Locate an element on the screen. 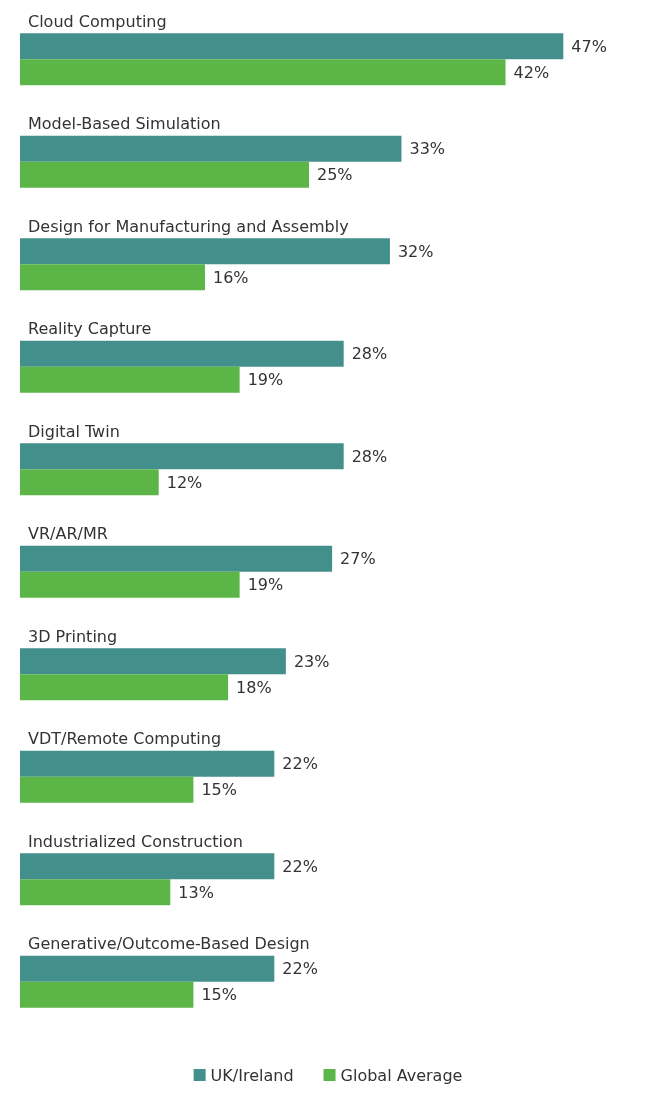 This screenshot has width=656, height=1097. data-label: 33% is located at coordinates (427, 149).